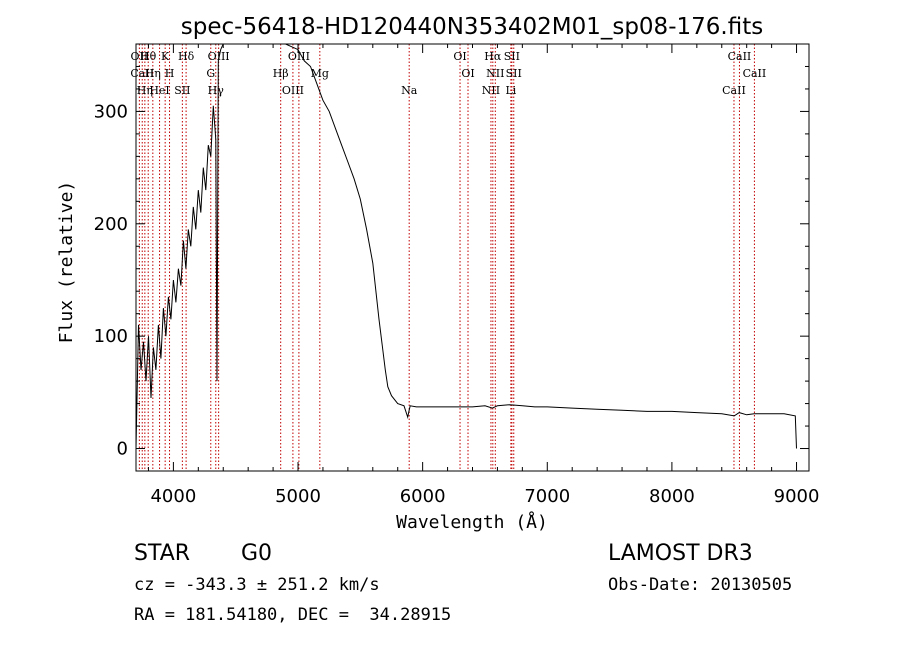 Image resolution: width=900 pixels, height=649 pixels. Describe the element at coordinates (162, 553) in the screenshot. I see `class-label: STAR` at that location.